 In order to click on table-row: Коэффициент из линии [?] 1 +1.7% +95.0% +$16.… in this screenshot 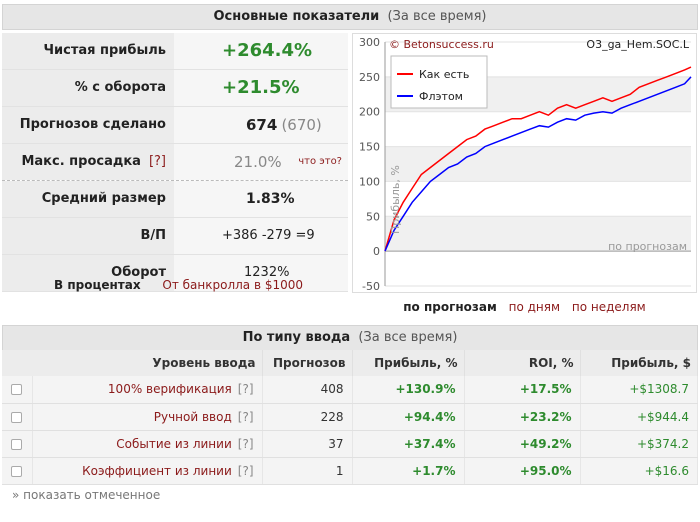, I will do `click(350, 471)`.